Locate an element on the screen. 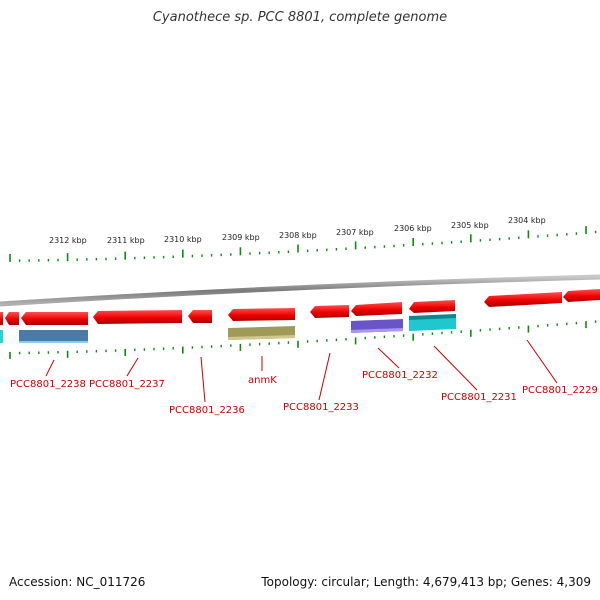  accession-text: Accession: NC_011726 is located at coordinates (77, 582).